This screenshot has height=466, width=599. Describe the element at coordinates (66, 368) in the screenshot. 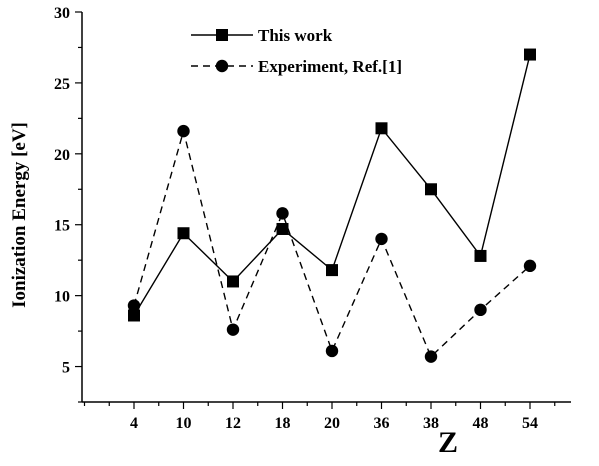

I see `y-tick-label: 5` at that location.